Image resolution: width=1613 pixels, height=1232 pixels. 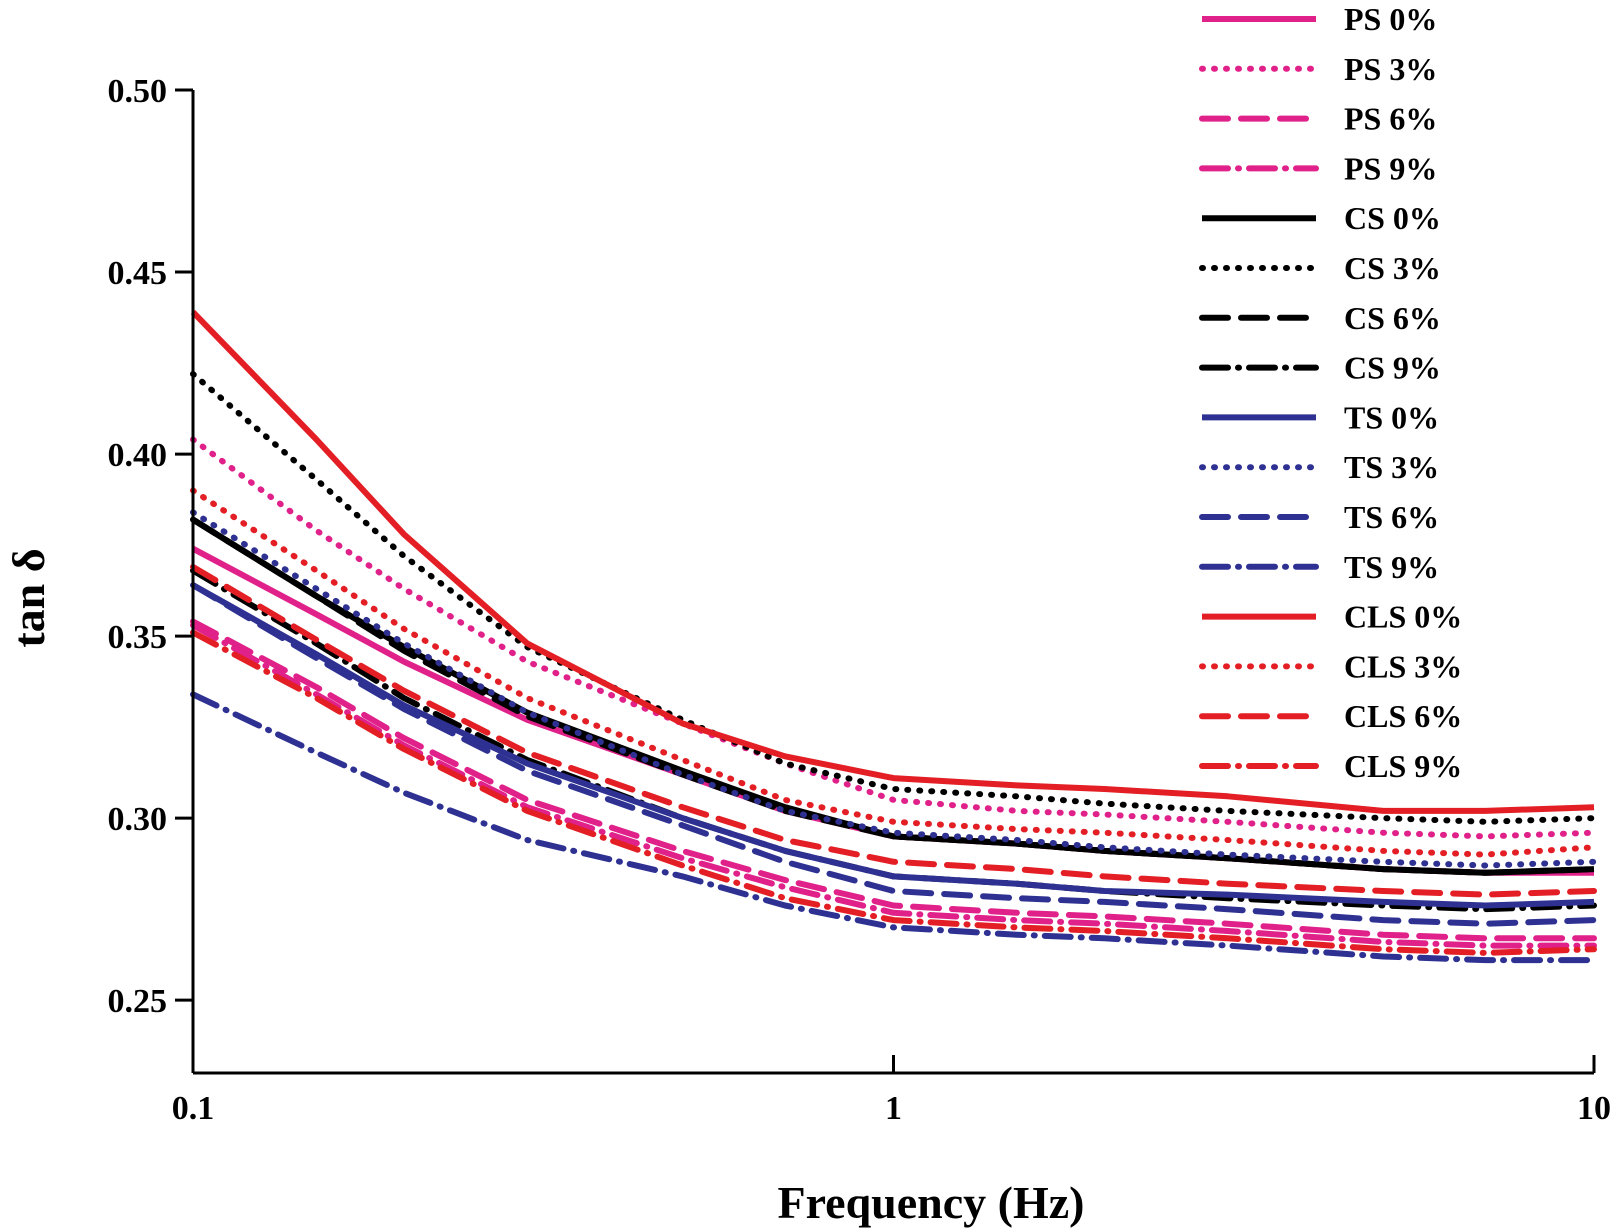 I want to click on legend-label: TS 0%, so click(x=1391, y=417).